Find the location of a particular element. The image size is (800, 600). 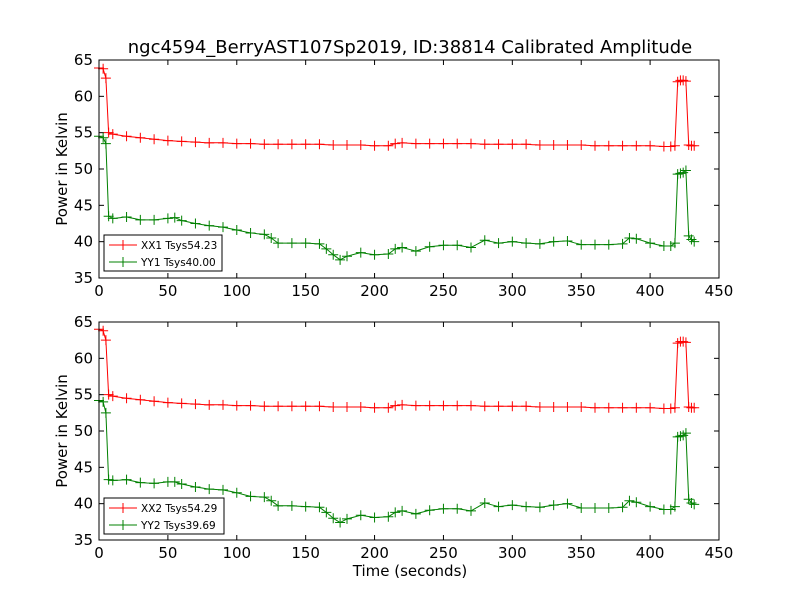

top-x-tick-label: 300 is located at coordinates (512, 291).